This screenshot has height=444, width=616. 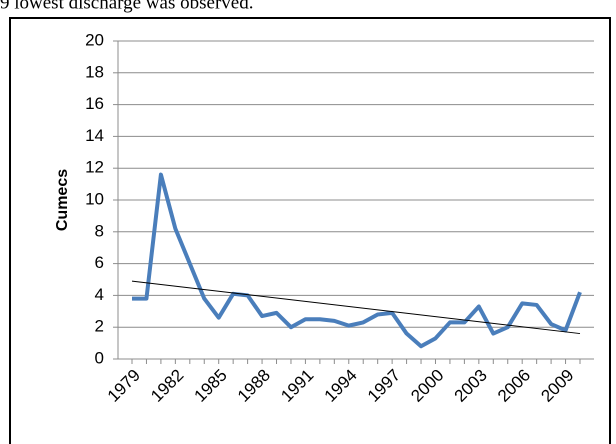 I want to click on x-tick-label: 2006, so click(x=514, y=386).